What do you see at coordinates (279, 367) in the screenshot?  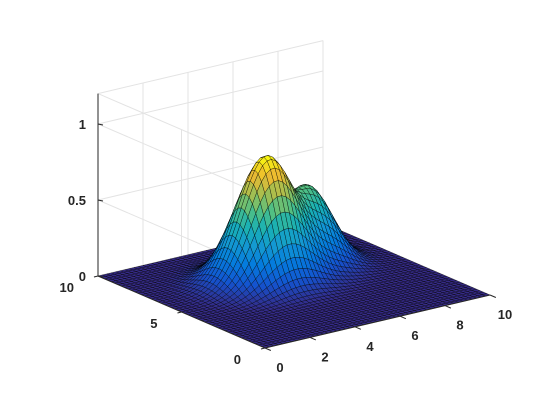 I see `x-tick-label: 0` at bounding box center [279, 367].